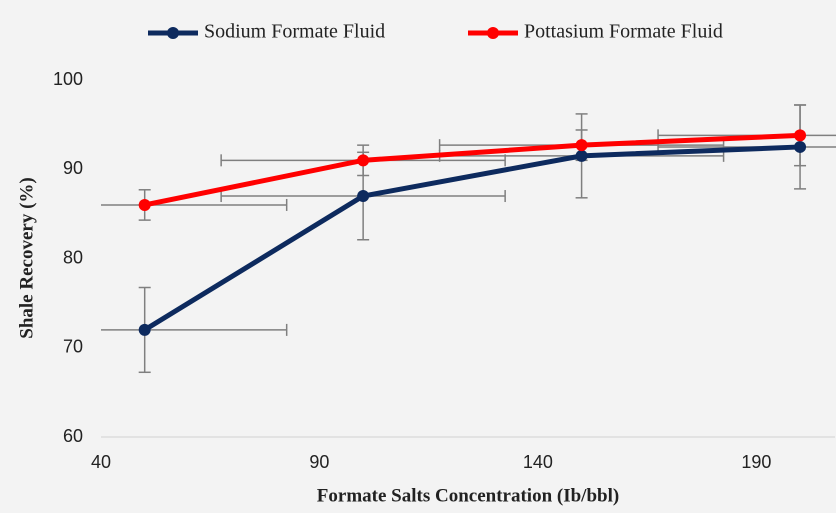 The width and height of the screenshot is (836, 513). I want to click on y-axis-label: Shale Recovery (%), so click(26, 257).